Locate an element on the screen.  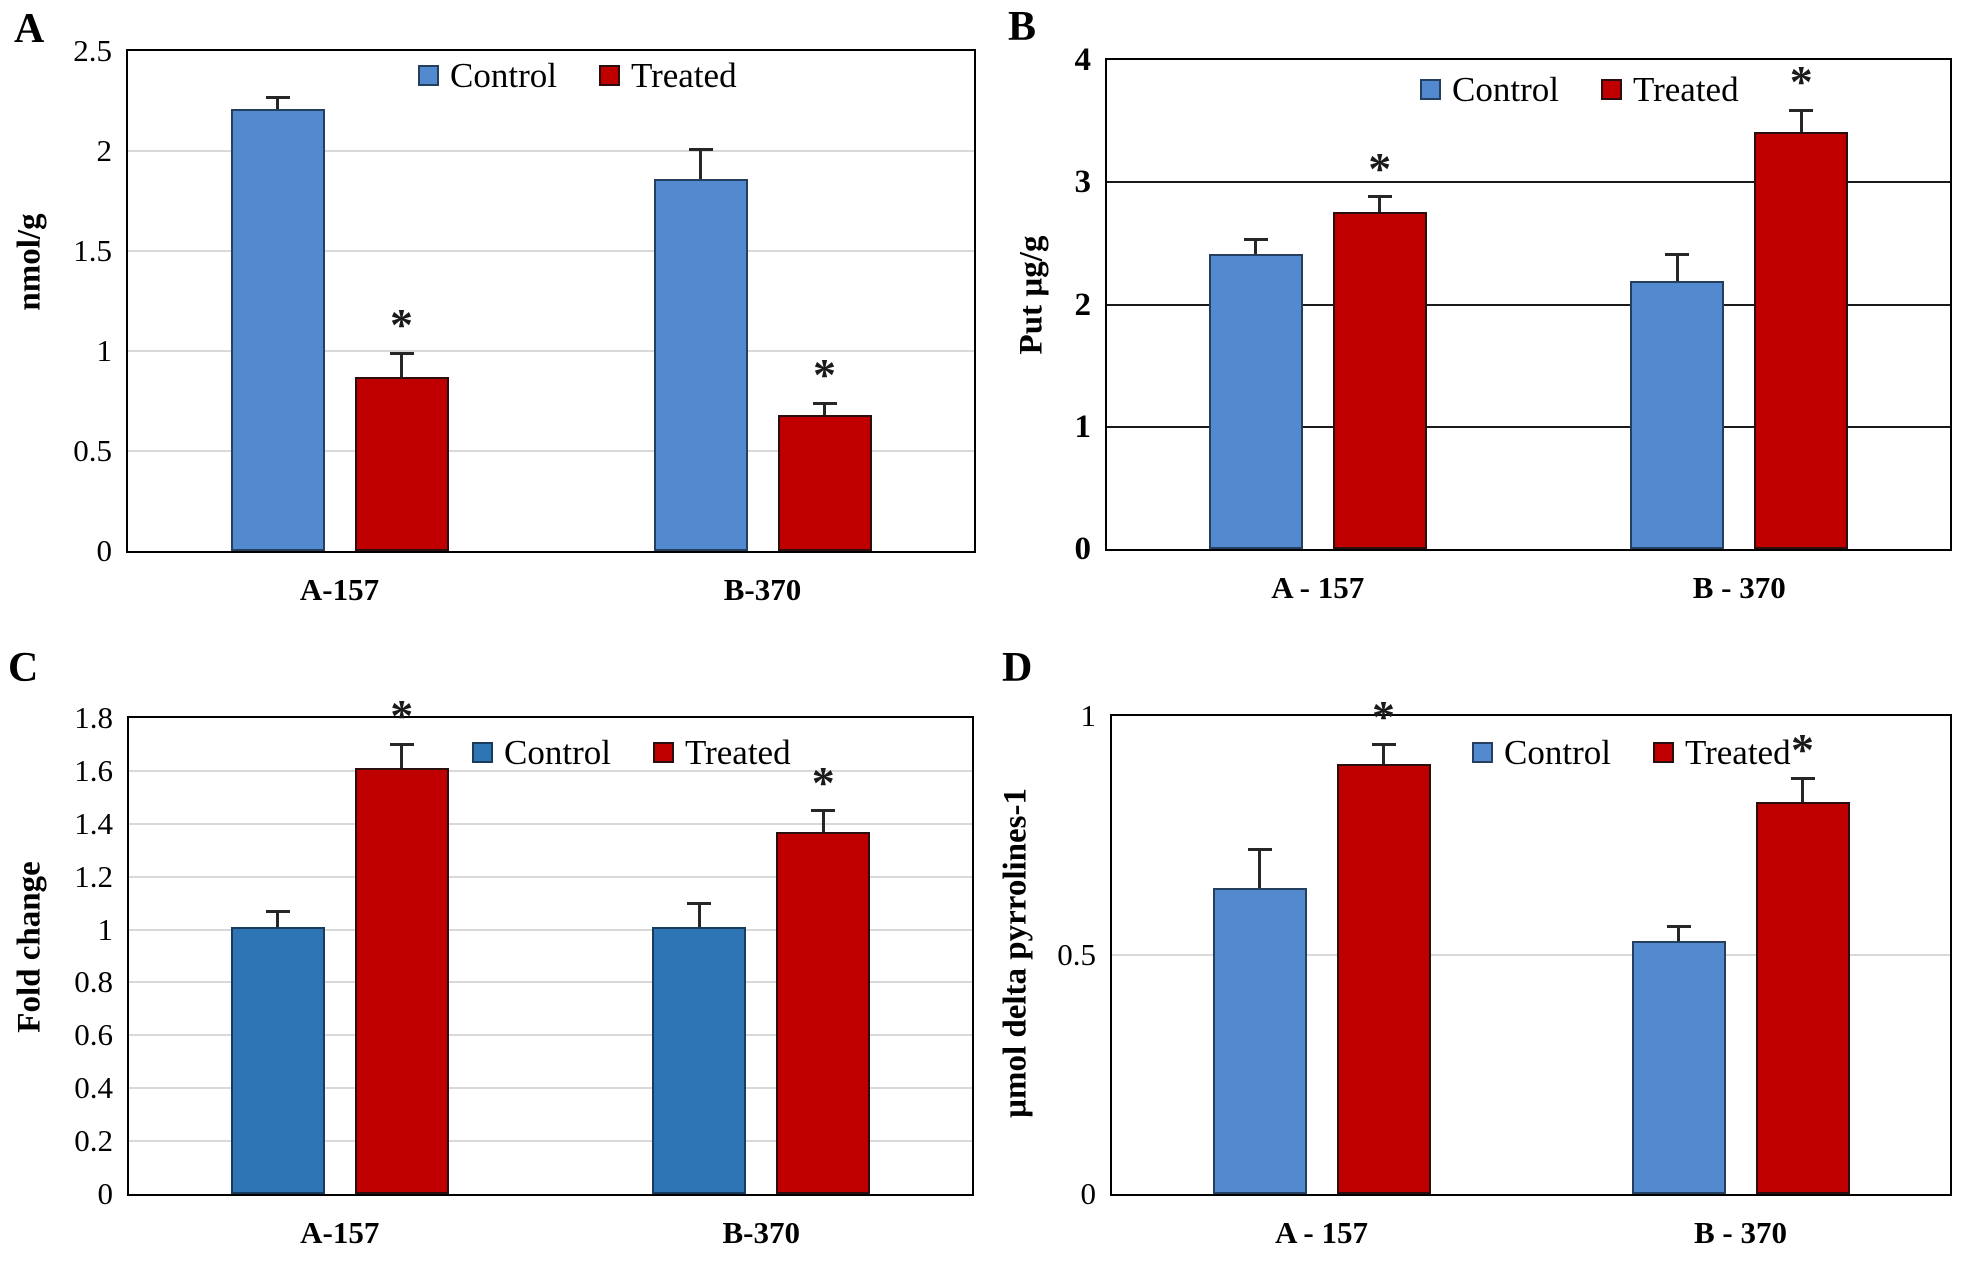
legend-swatch-control-icon is located at coordinates (428, 75).